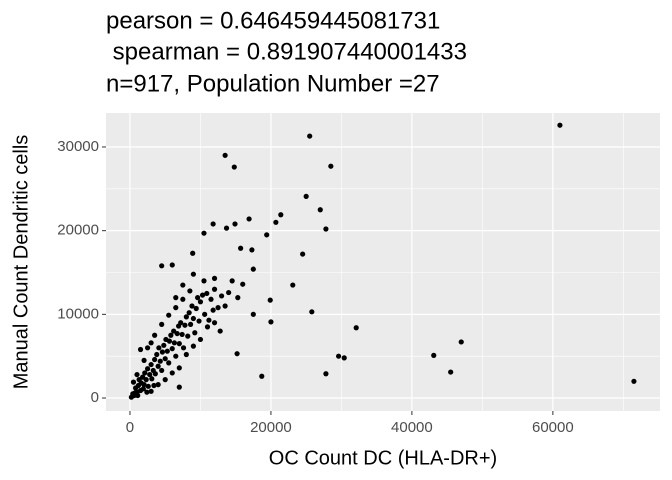  I want to click on title-line: pearson = 0.646459445081731, so click(273, 20).